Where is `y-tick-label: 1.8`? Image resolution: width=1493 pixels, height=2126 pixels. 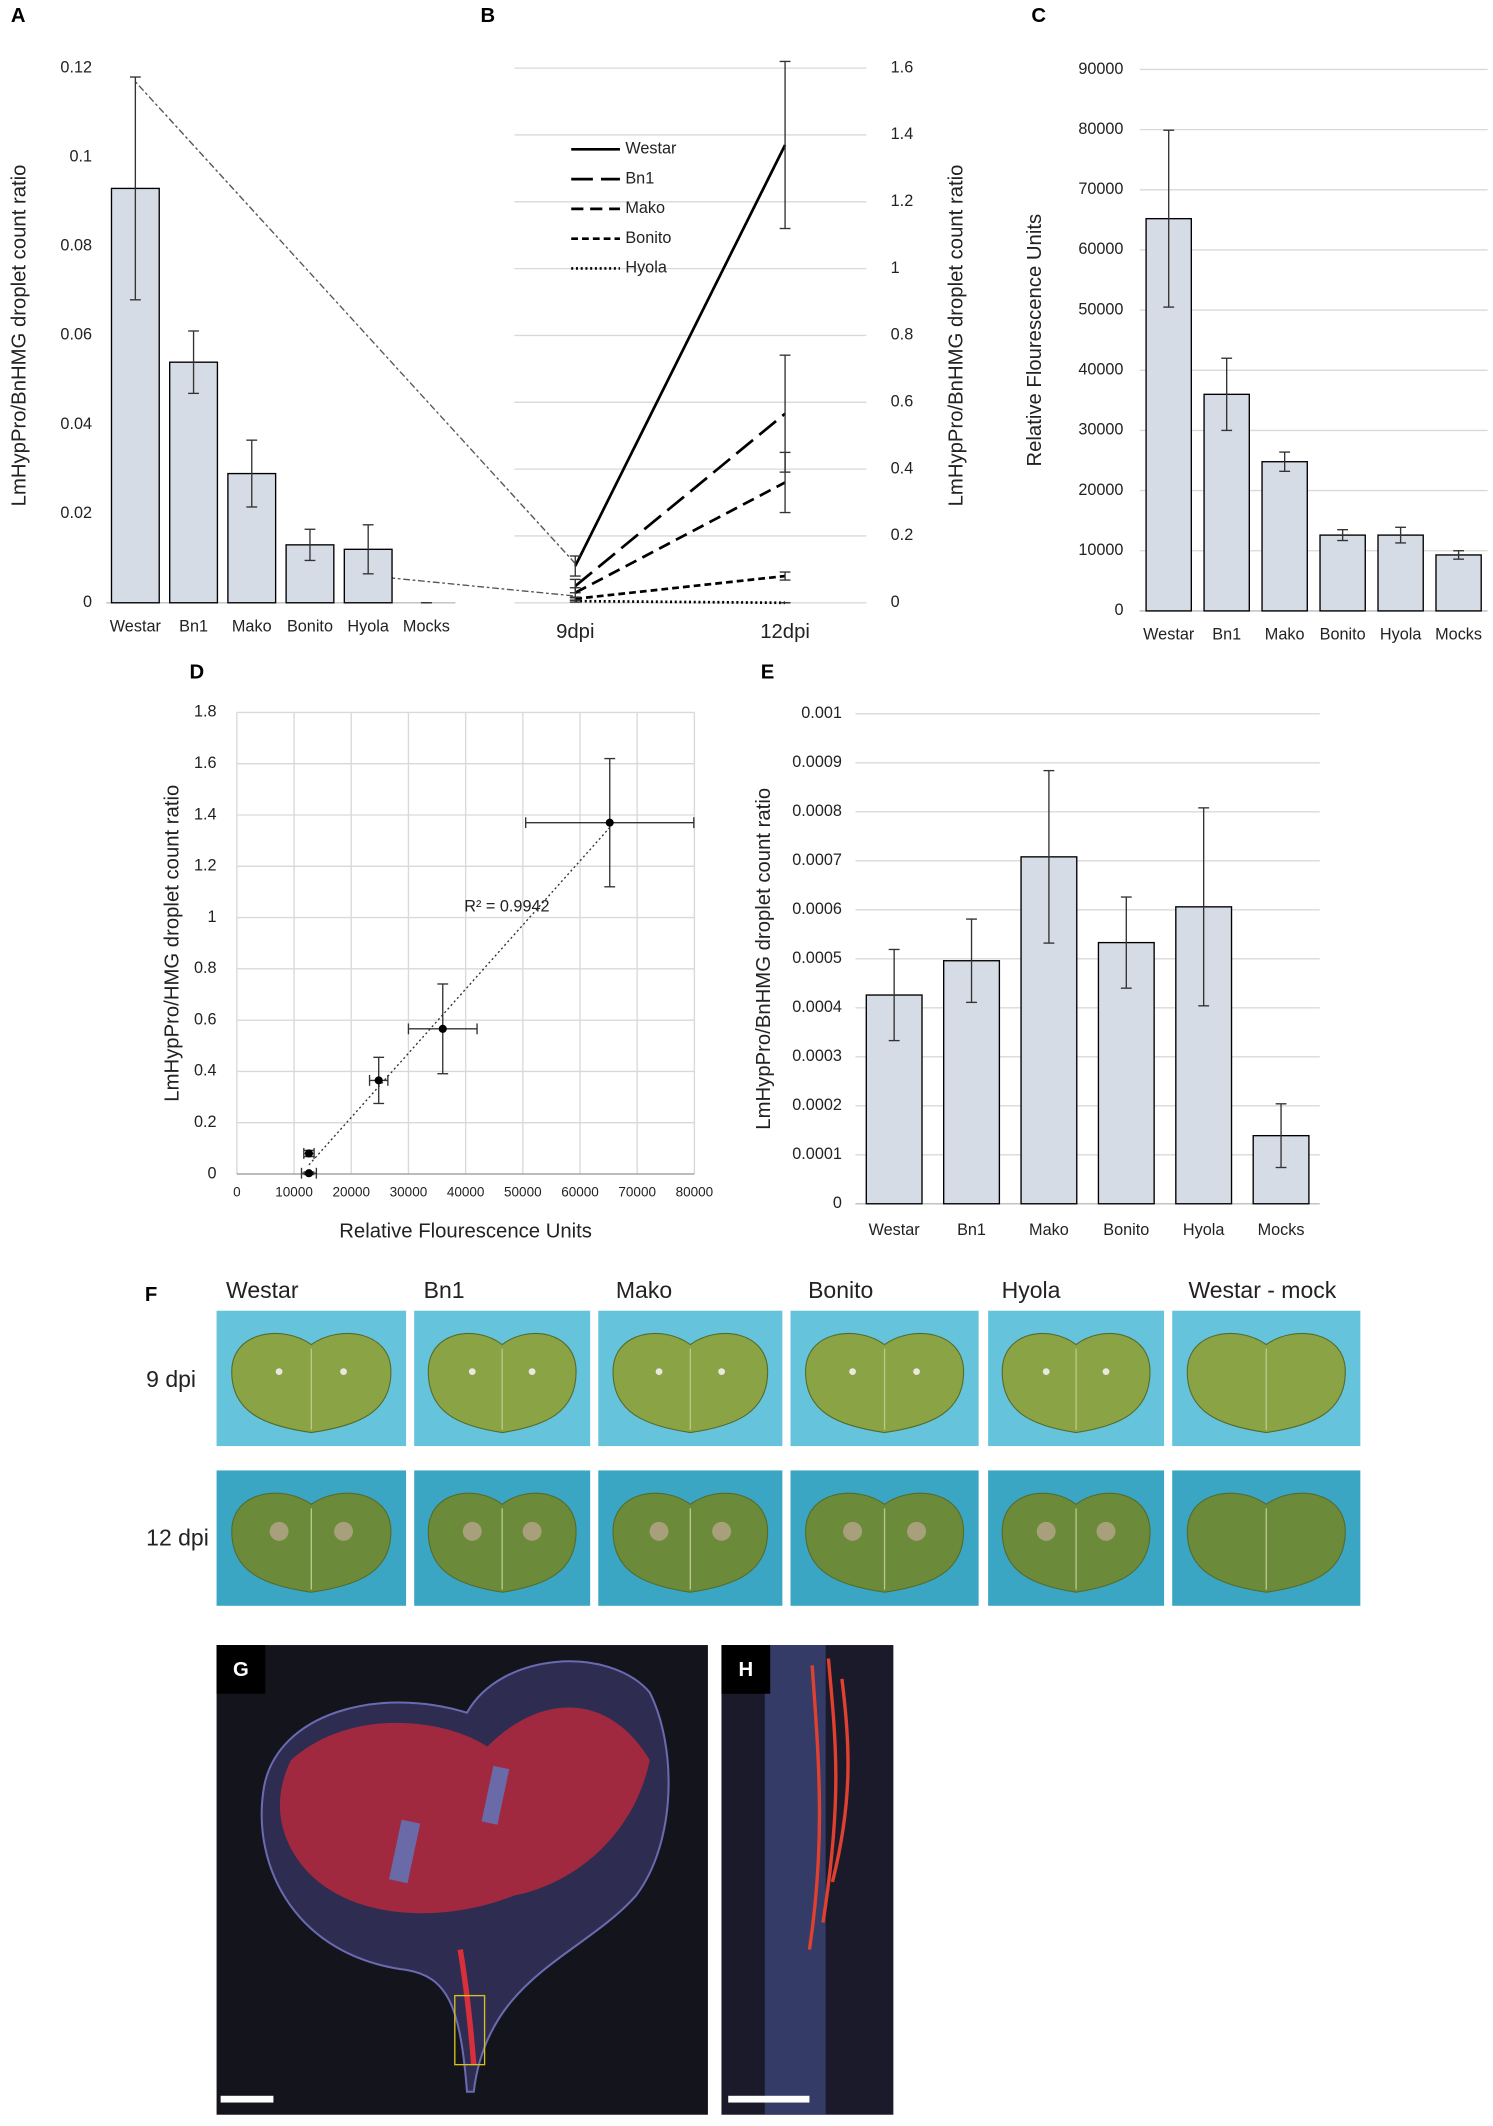
y-tick-label: 1.8 is located at coordinates (205, 712).